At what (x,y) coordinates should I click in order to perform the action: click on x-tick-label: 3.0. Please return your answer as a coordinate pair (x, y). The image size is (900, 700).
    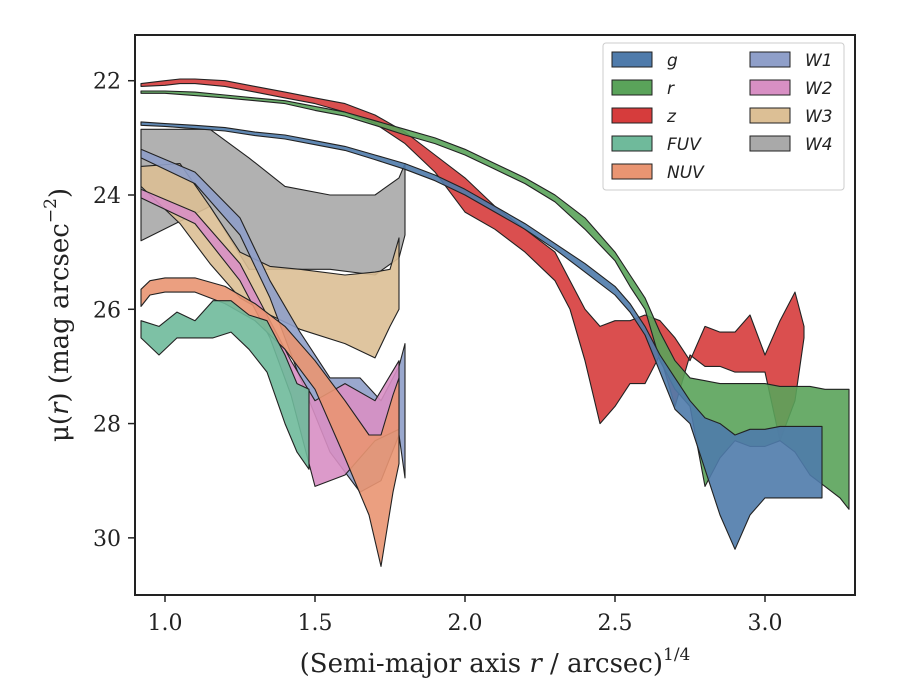
    Looking at the image, I should click on (765, 623).